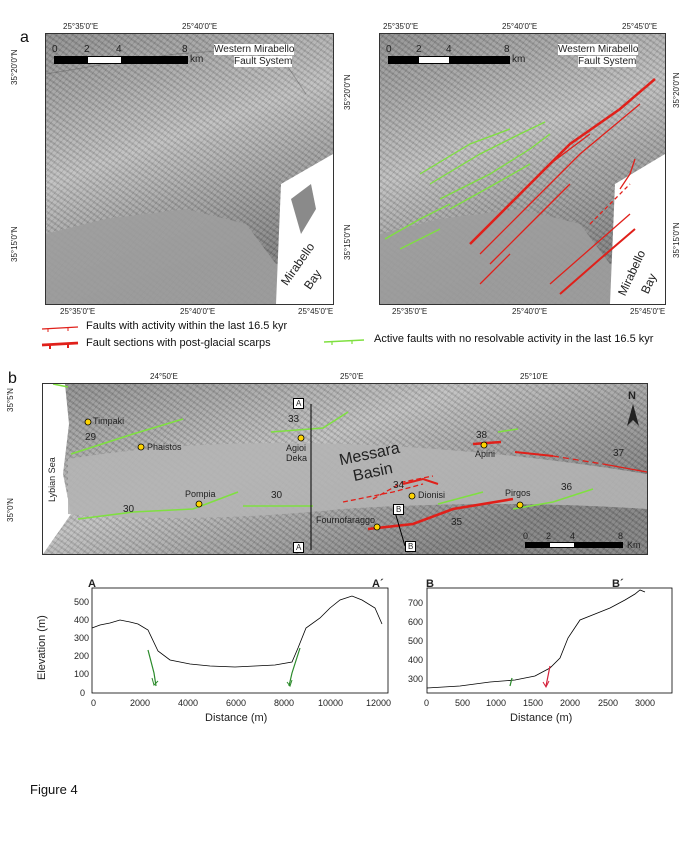 The width and height of the screenshot is (694, 850). Describe the element at coordinates (432, 495) in the screenshot. I see `place-label: Dionisi` at that location.